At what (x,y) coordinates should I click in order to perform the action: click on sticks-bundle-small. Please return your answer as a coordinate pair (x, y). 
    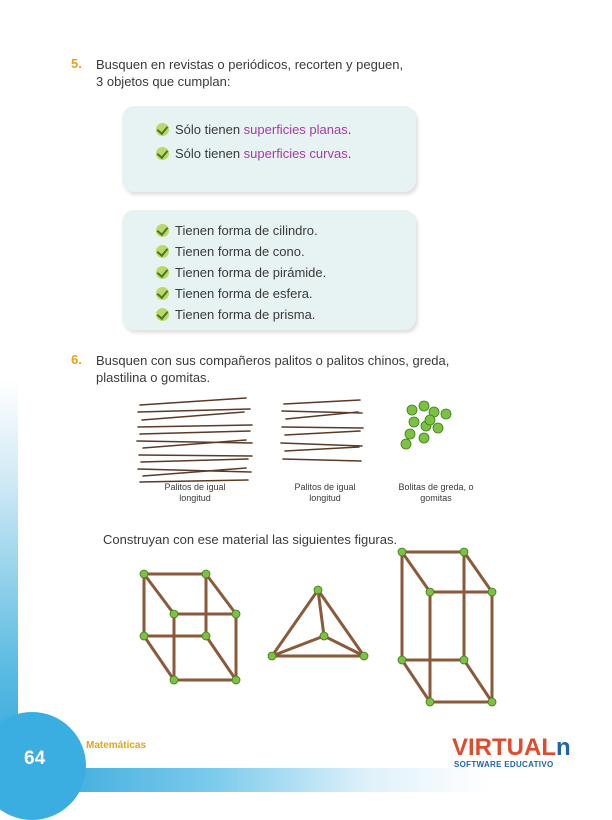
    Looking at the image, I should click on (322, 430).